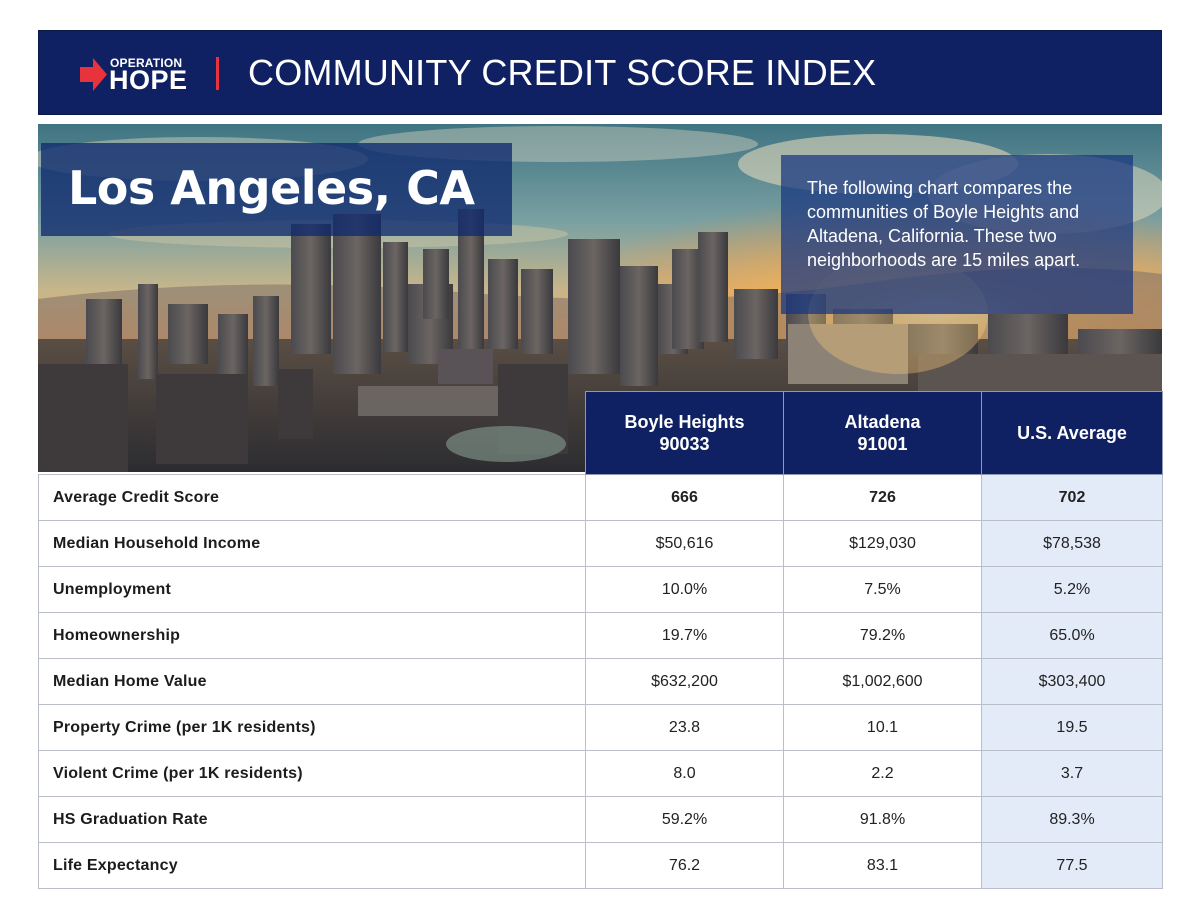 The width and height of the screenshot is (1200, 900). Describe the element at coordinates (684, 681) in the screenshot. I see `cell-boyle-heights: $632,200` at that location.